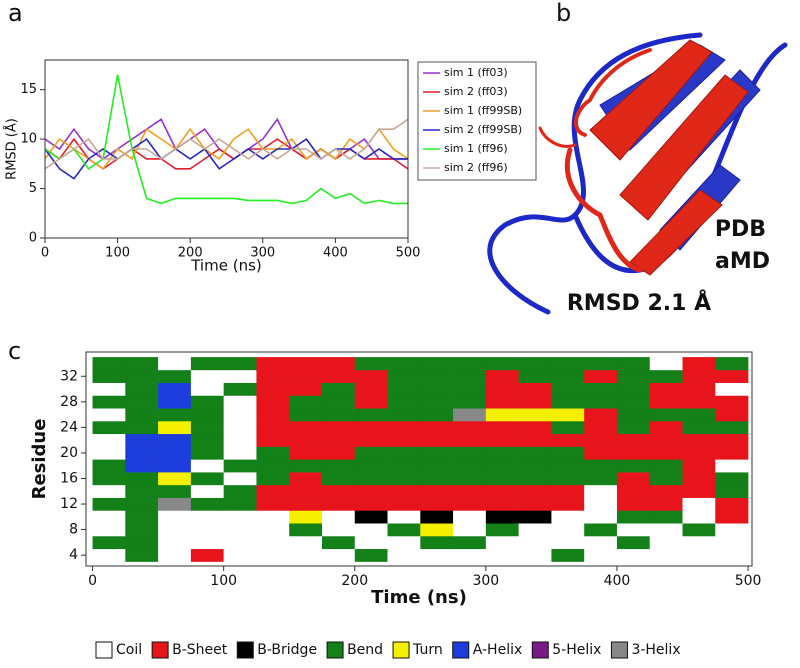 Image resolution: width=800 pixels, height=668 pixels. What do you see at coordinates (365, 650) in the screenshot?
I see `legend-label: Bend` at bounding box center [365, 650].